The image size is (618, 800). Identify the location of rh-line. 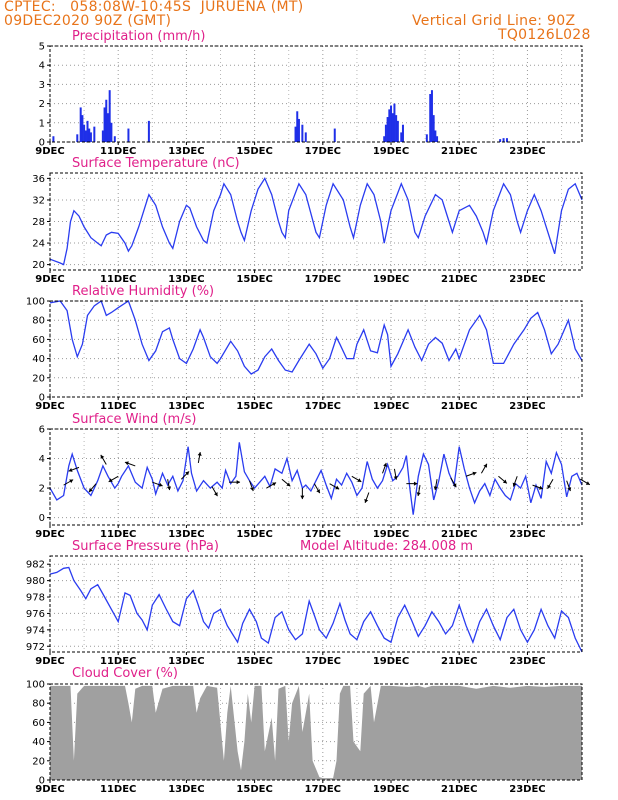
(316, 337).